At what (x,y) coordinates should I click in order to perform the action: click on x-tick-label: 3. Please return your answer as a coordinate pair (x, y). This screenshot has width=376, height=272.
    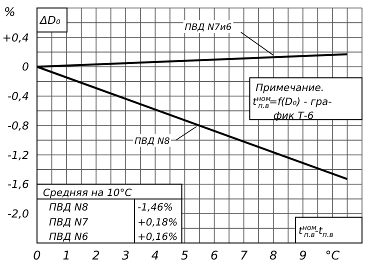
    Looking at the image, I should click on (126, 255).